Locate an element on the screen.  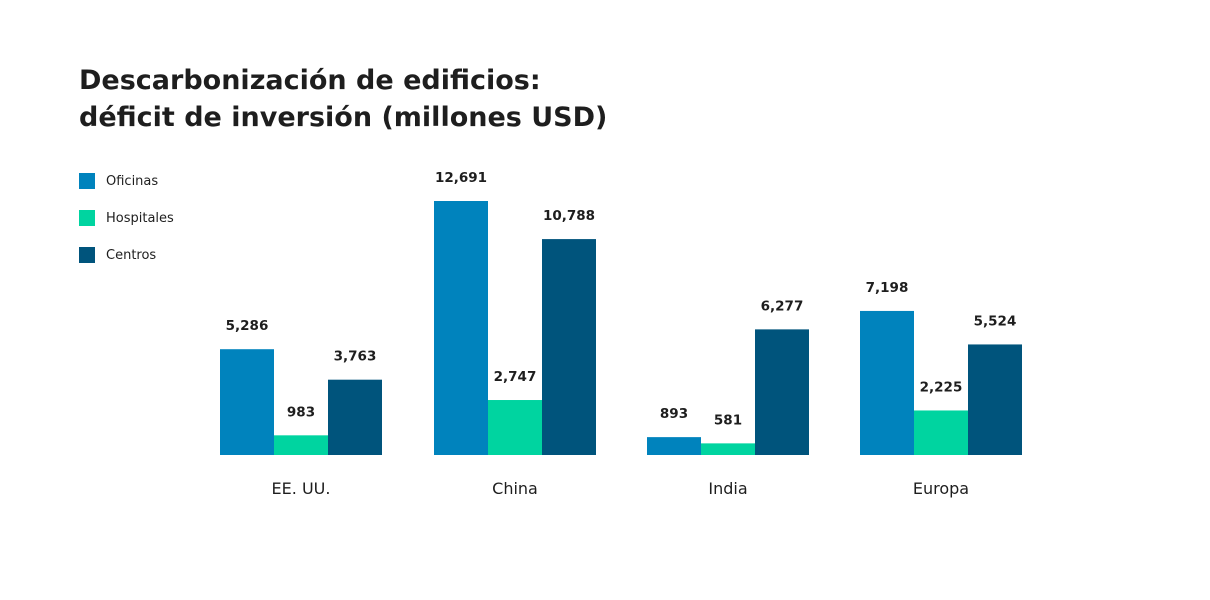
chart-title-line-1: Descarbonización de edificios: is located at coordinates (310, 80).